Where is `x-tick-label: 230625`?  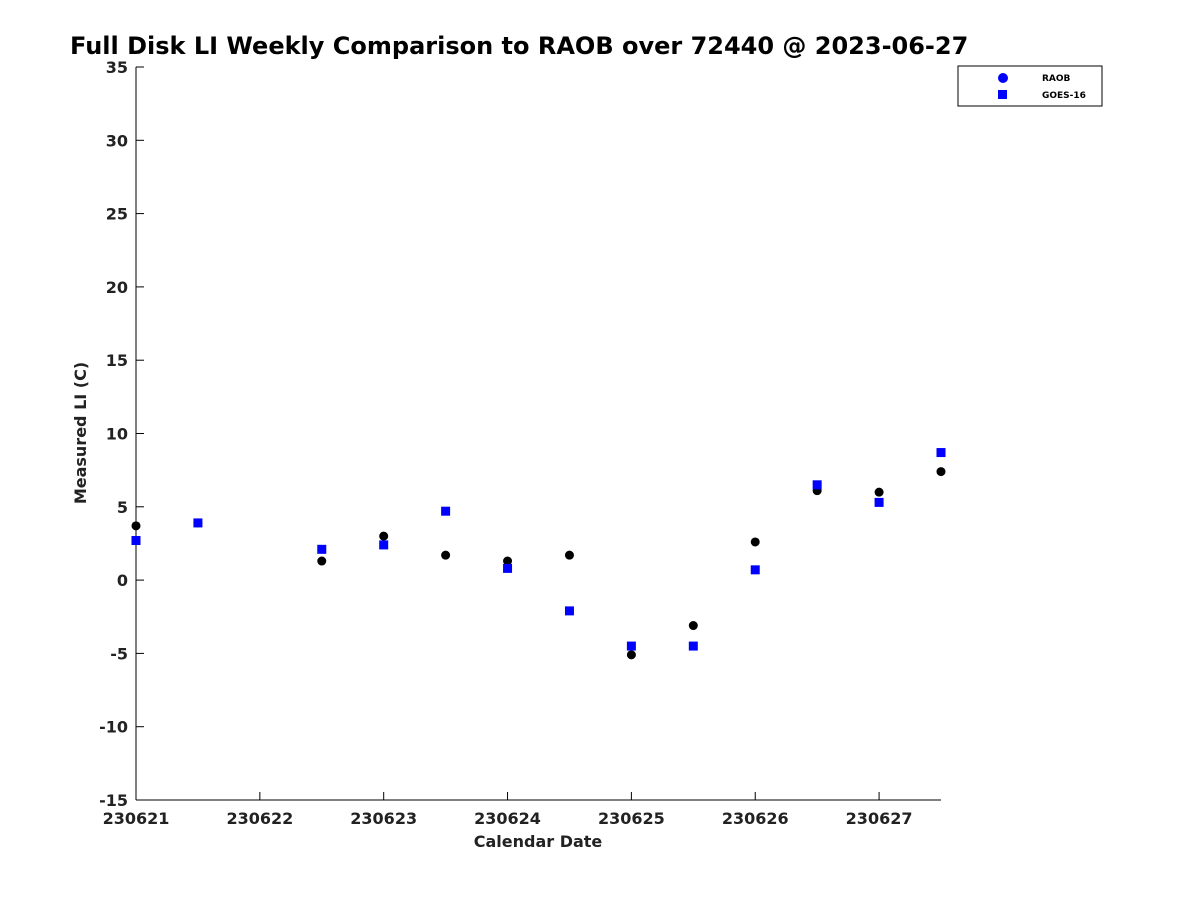 x-tick-label: 230625 is located at coordinates (631, 818).